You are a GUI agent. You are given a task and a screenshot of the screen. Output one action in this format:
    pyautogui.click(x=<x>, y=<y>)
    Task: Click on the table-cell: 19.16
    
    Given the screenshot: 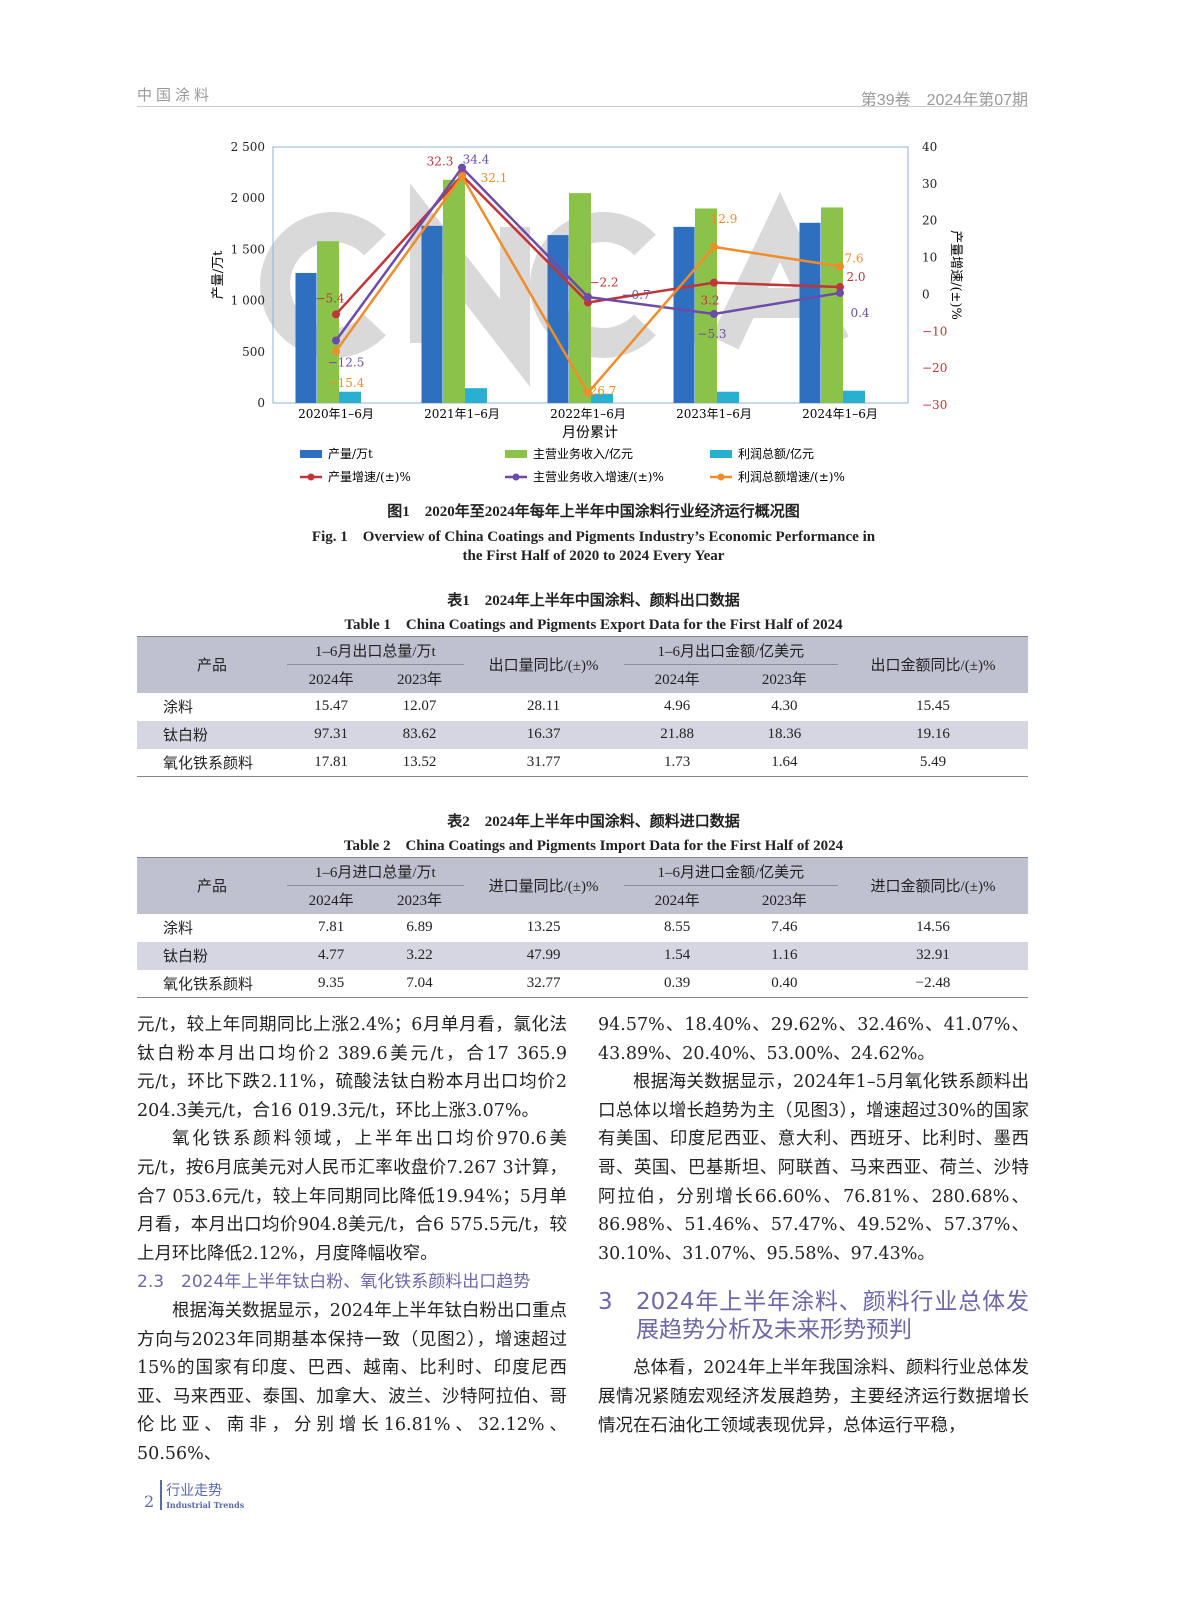 What is the action you would take?
    pyautogui.click(x=933, y=734)
    